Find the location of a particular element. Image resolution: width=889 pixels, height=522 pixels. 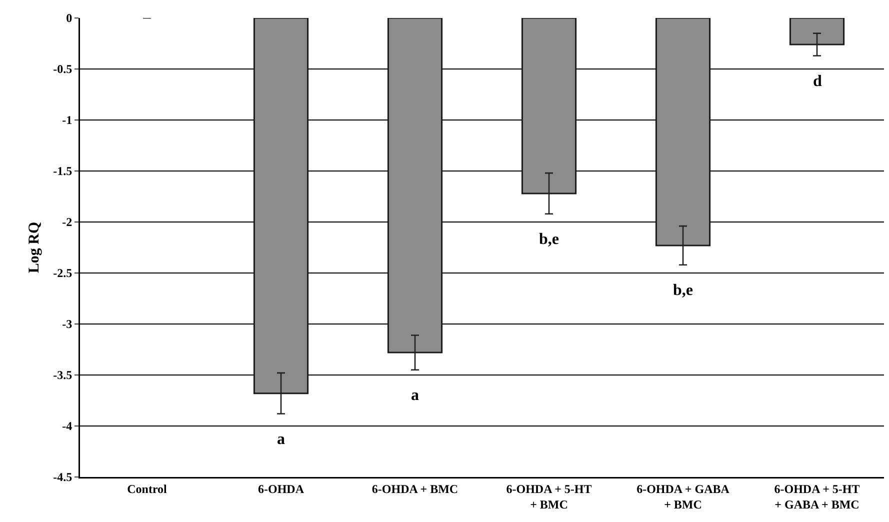

x-tick-label: 6-OHDA + GABA + BMC is located at coordinates (683, 497).